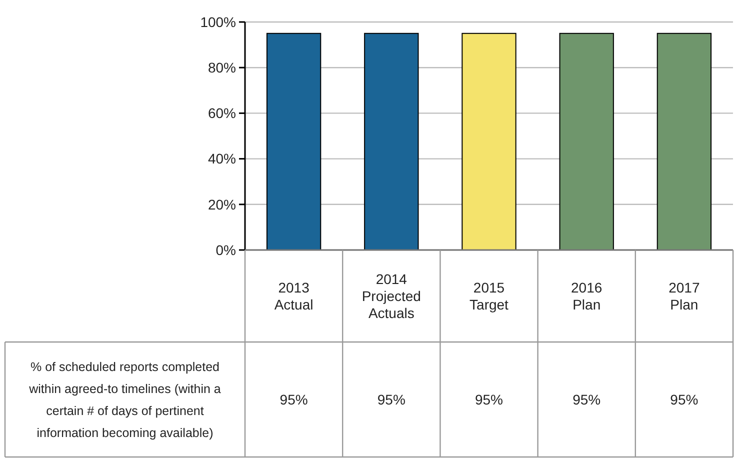  Describe the element at coordinates (391, 295) in the screenshot. I see `x-tick-label: 2014 Projected Actuals` at that location.